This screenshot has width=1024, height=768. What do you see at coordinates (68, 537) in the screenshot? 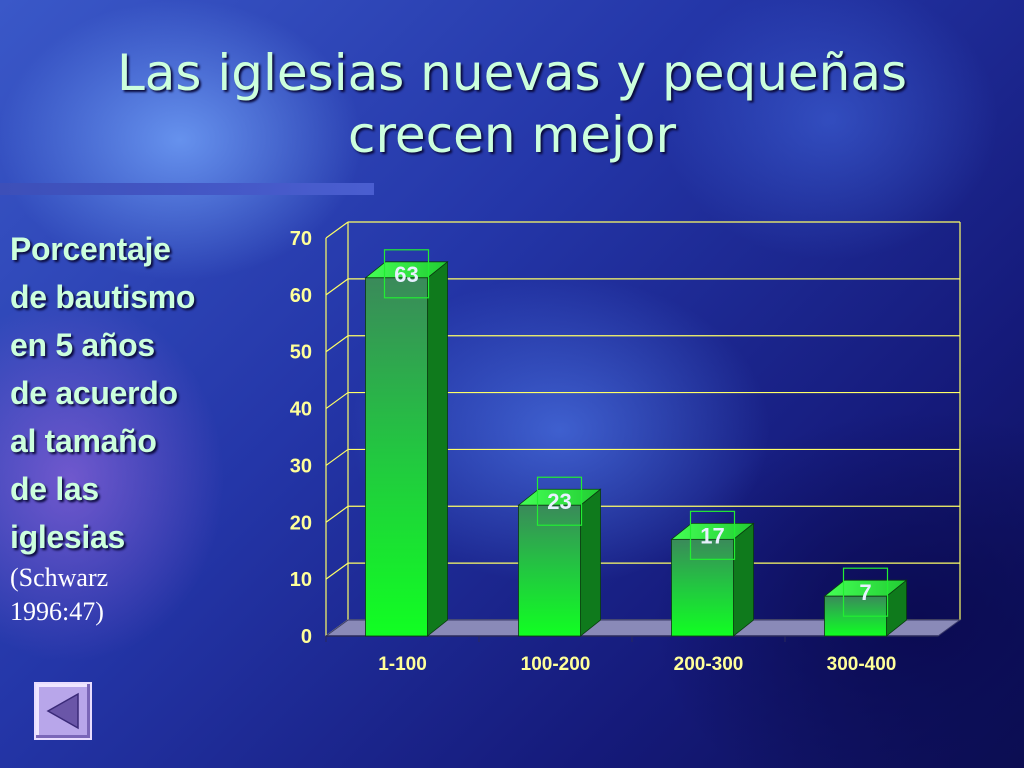
I see `side-line-7: iglesias` at bounding box center [68, 537].